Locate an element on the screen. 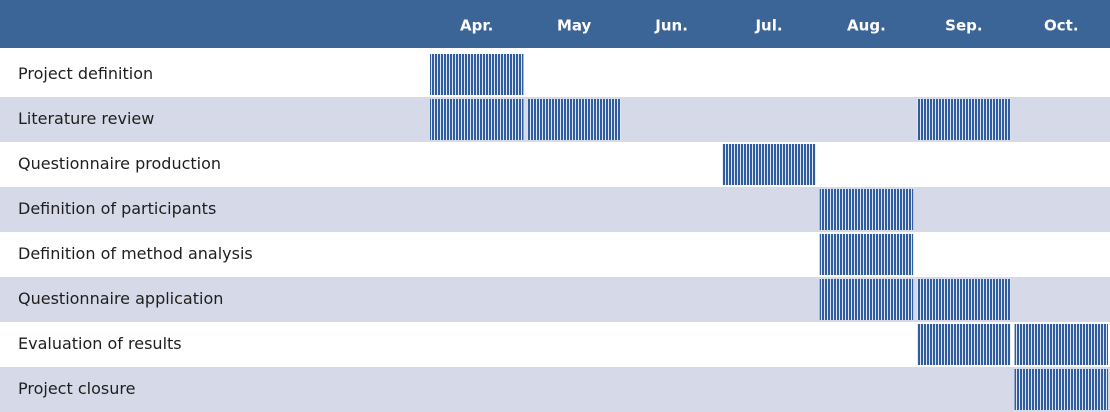 Image resolution: width=1110 pixels, height=412 pixels. task-label: Project definition is located at coordinates (85, 73).